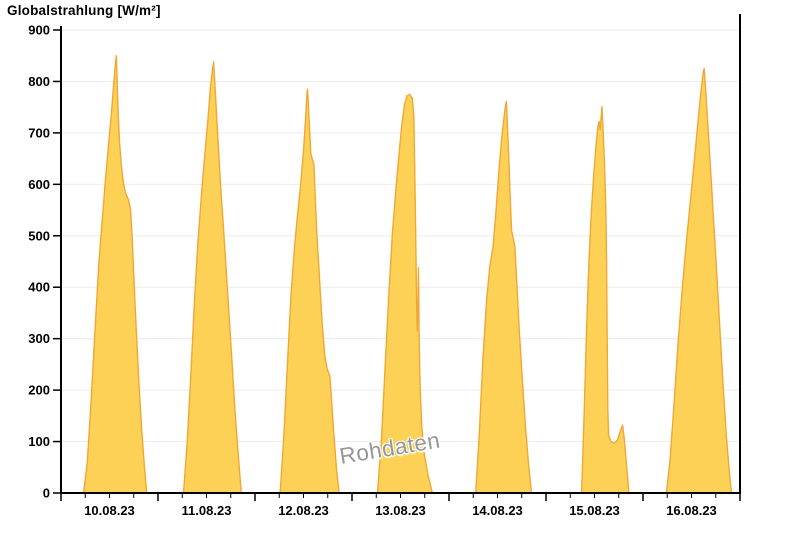 This screenshot has width=800, height=550. What do you see at coordinates (39, 30) in the screenshot?
I see `y-tick-label-900: 900` at bounding box center [39, 30].